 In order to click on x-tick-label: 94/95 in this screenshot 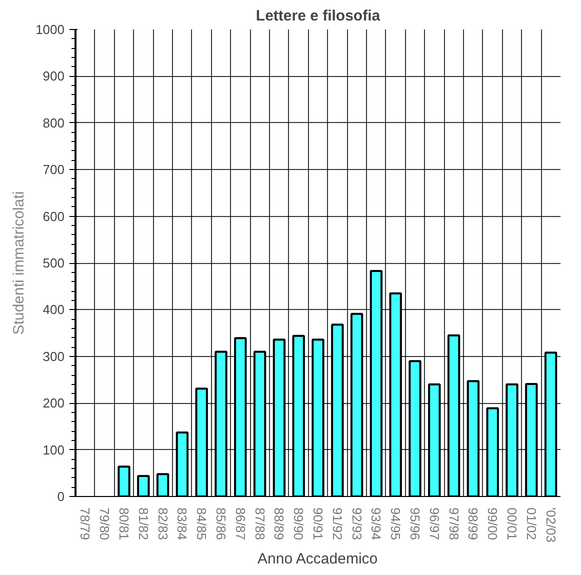, I will do `click(396, 524)`.